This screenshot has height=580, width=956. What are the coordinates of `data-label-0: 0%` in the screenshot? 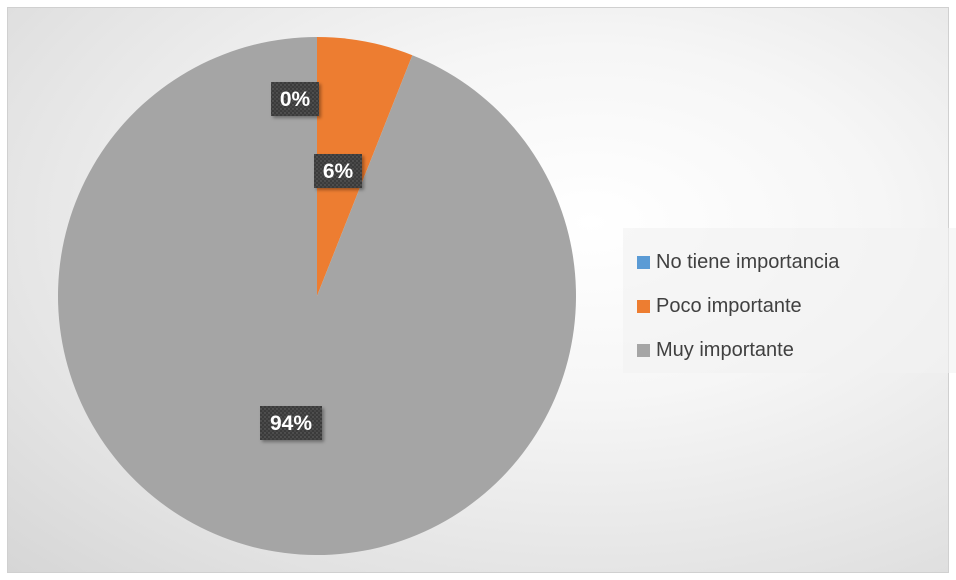 It's located at (295, 99).